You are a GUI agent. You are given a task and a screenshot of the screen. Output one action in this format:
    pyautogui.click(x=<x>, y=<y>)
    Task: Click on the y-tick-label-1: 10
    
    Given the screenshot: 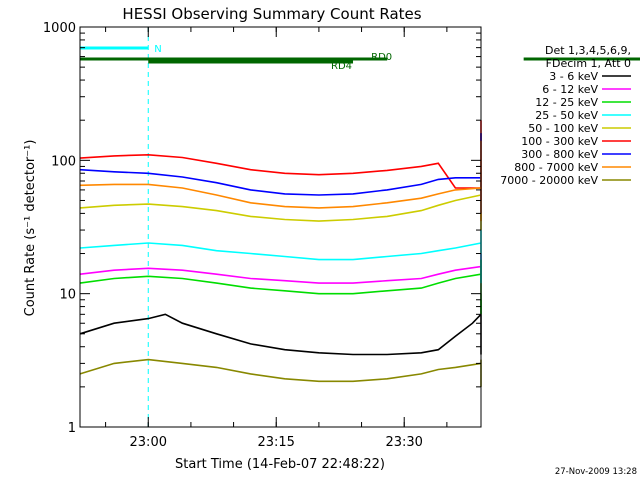 What is the action you would take?
    pyautogui.click(x=67, y=295)
    